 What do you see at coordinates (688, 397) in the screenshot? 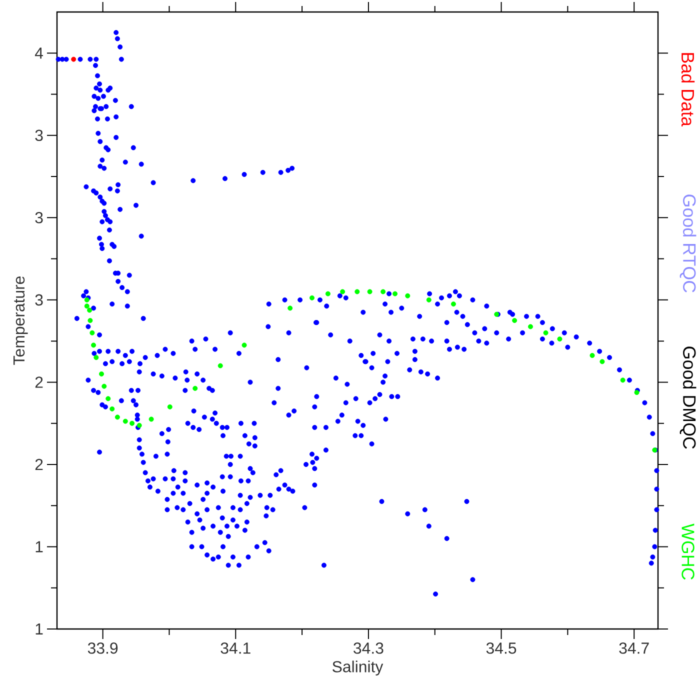
I see `text: Good DMQC` at bounding box center [688, 397].